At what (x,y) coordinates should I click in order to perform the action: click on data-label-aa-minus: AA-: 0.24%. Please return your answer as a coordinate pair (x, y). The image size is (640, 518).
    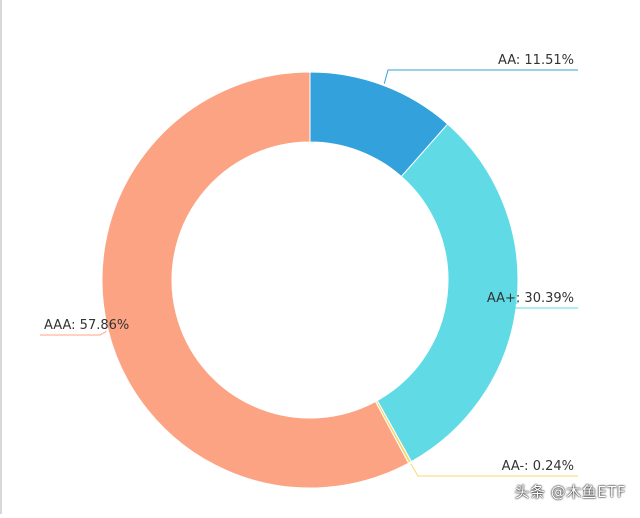
    Looking at the image, I should click on (538, 466).